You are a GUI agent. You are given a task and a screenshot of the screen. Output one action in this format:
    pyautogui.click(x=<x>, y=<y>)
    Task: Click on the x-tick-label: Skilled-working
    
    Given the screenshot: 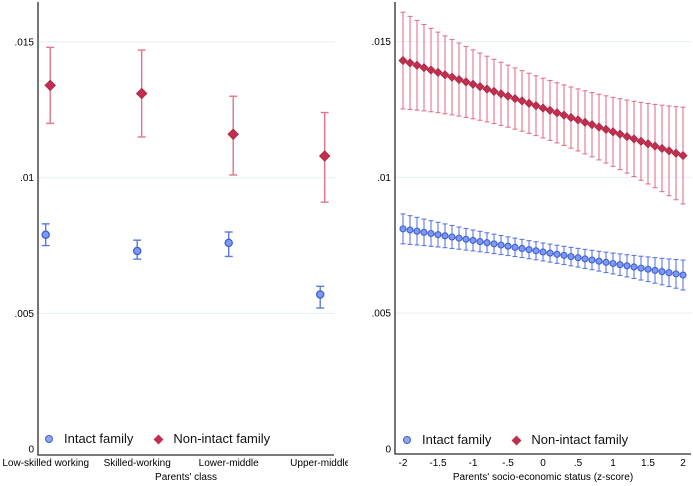 What is the action you would take?
    pyautogui.click(x=137, y=463)
    